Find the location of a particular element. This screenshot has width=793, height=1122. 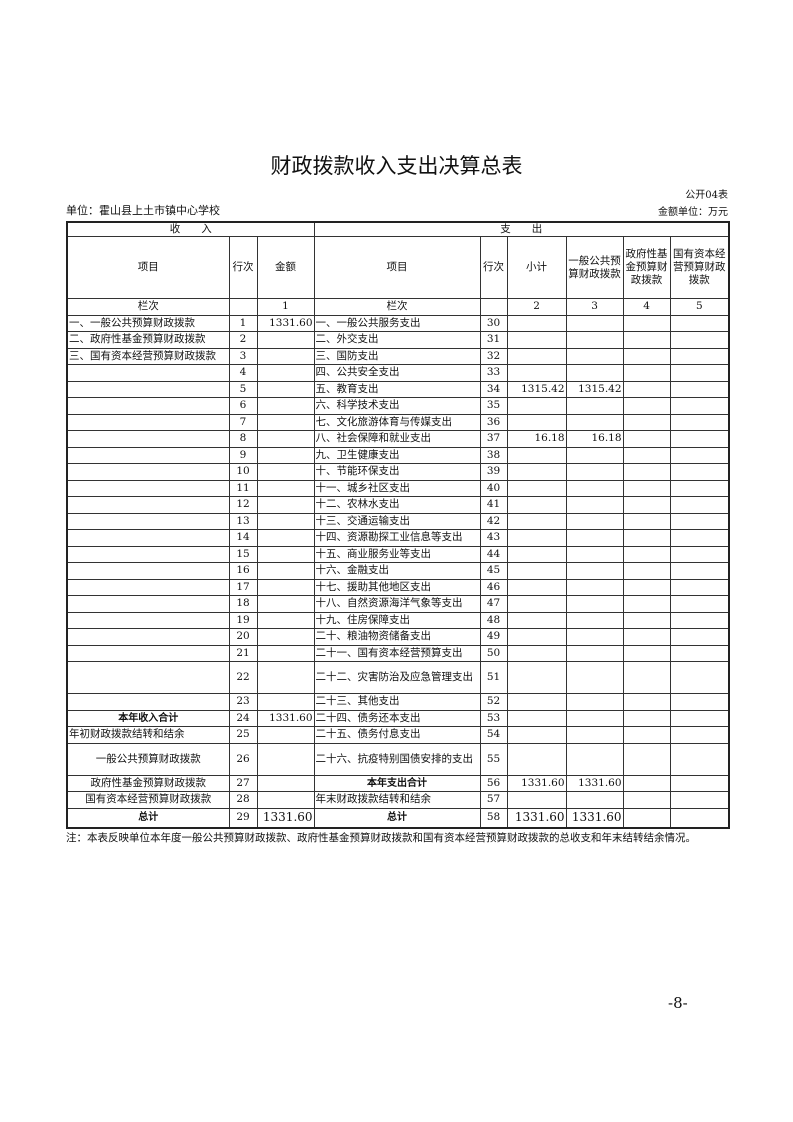

table-row: 17 十七、援助其他地区支出 46 is located at coordinates (398, 587).